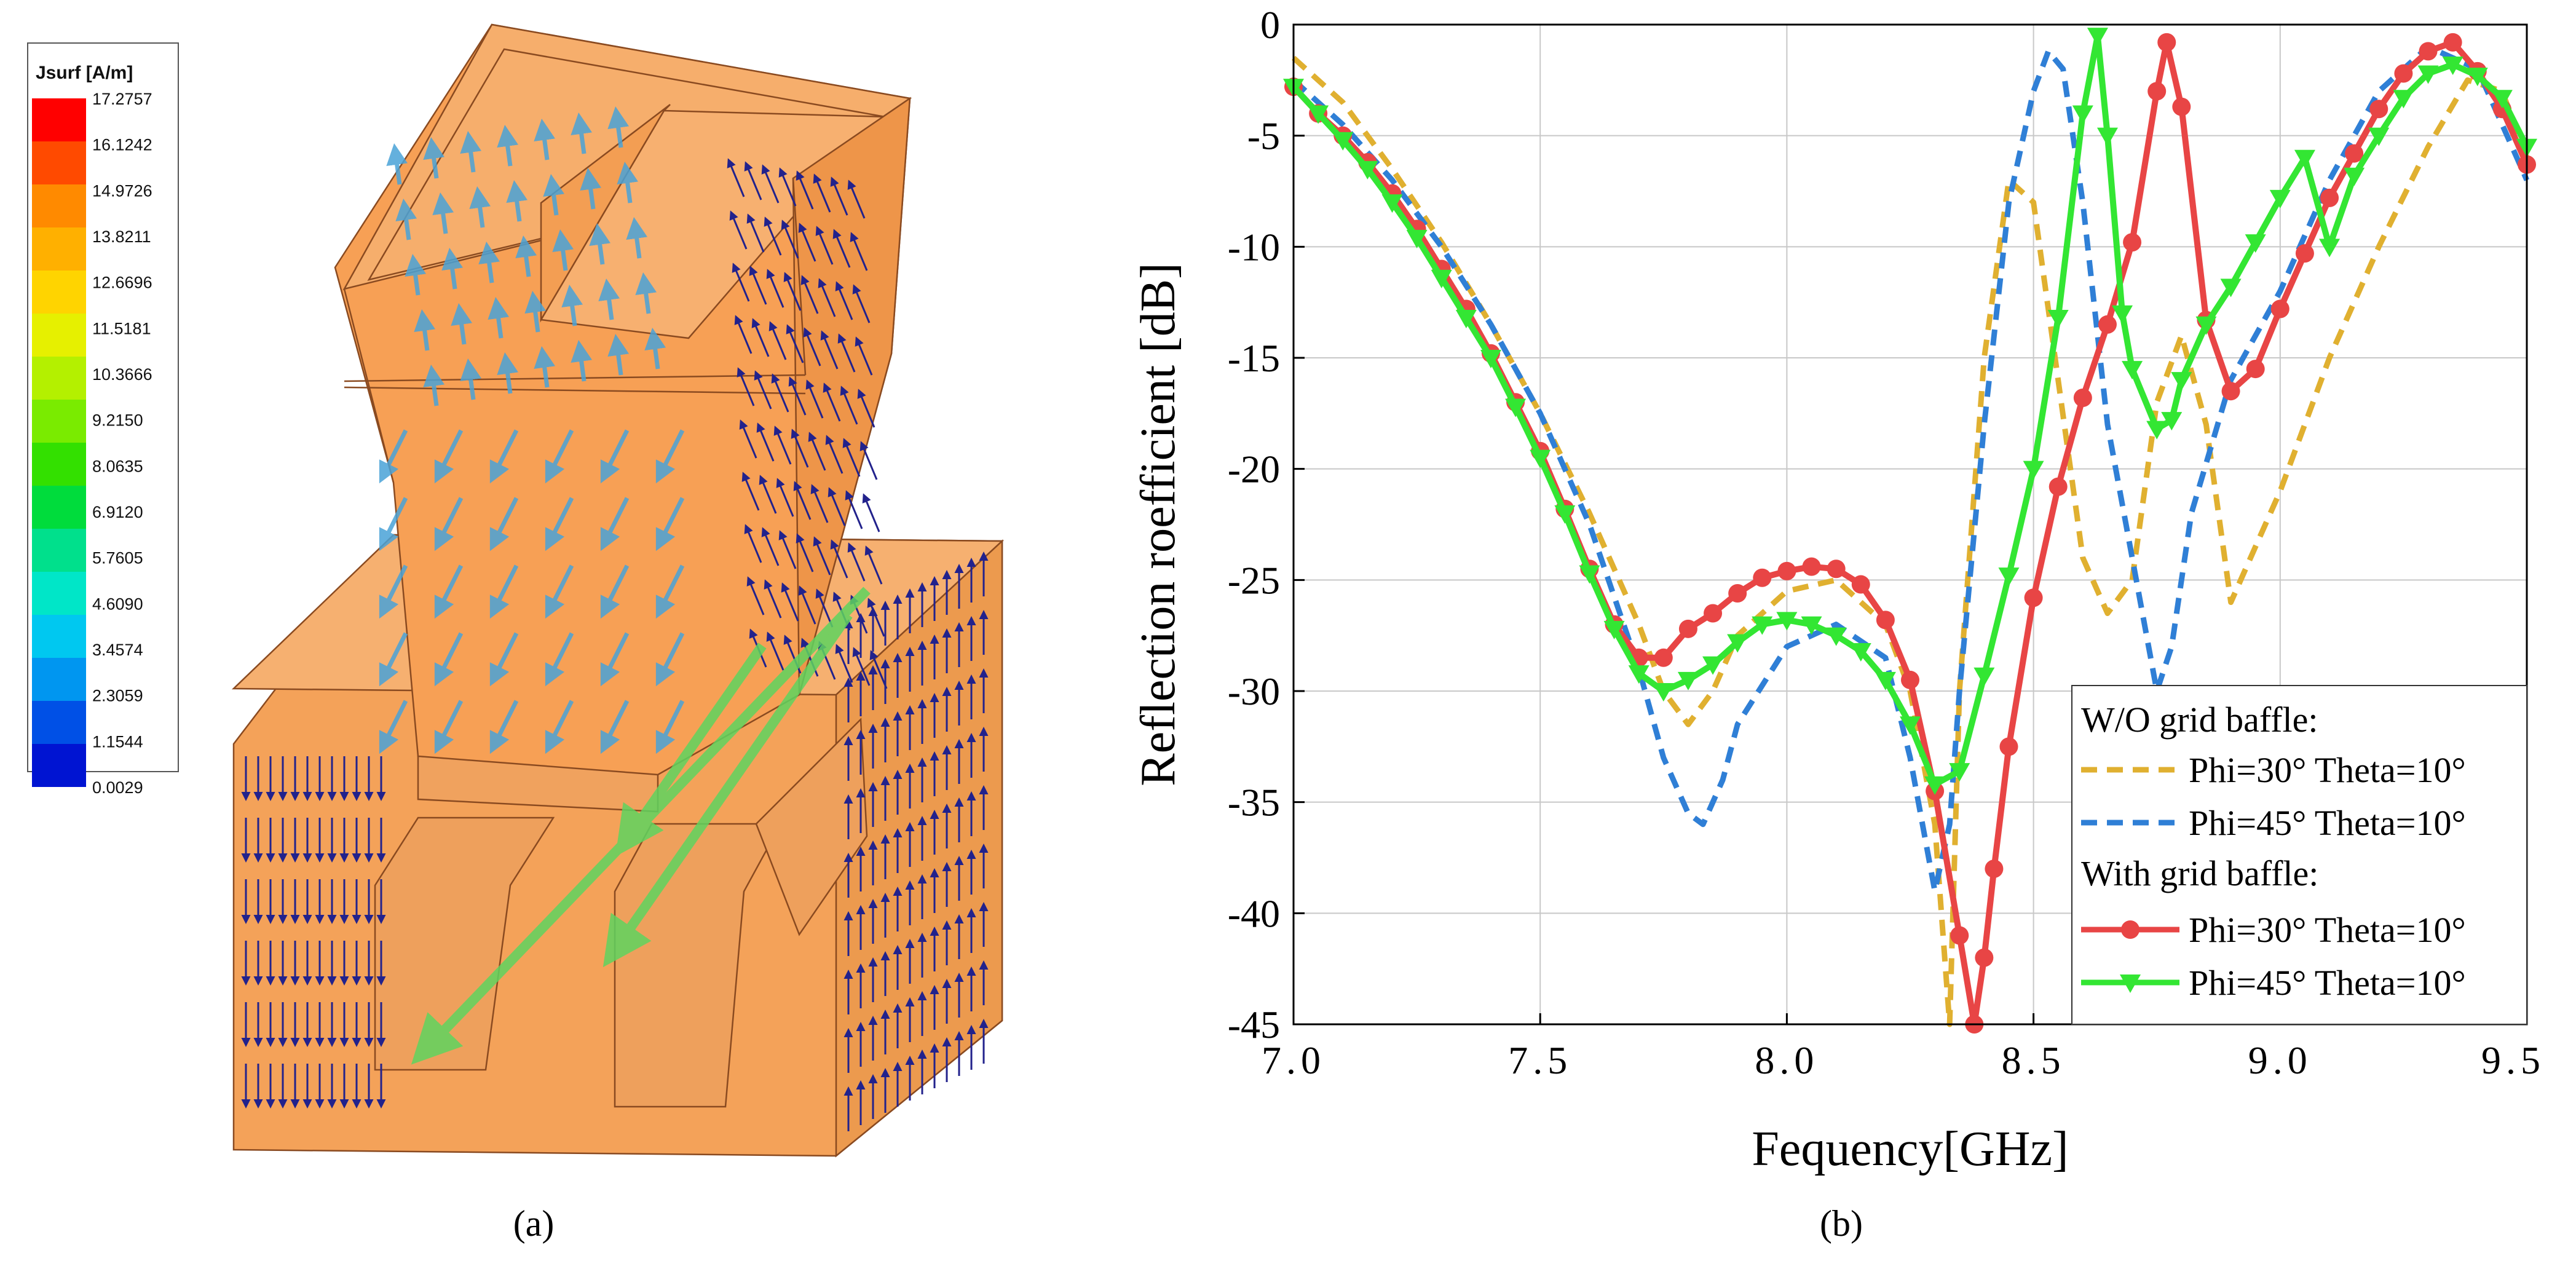  Describe the element at coordinates (2034, 1060) in the screenshot. I see `x-tick-label: 8.5` at that location.